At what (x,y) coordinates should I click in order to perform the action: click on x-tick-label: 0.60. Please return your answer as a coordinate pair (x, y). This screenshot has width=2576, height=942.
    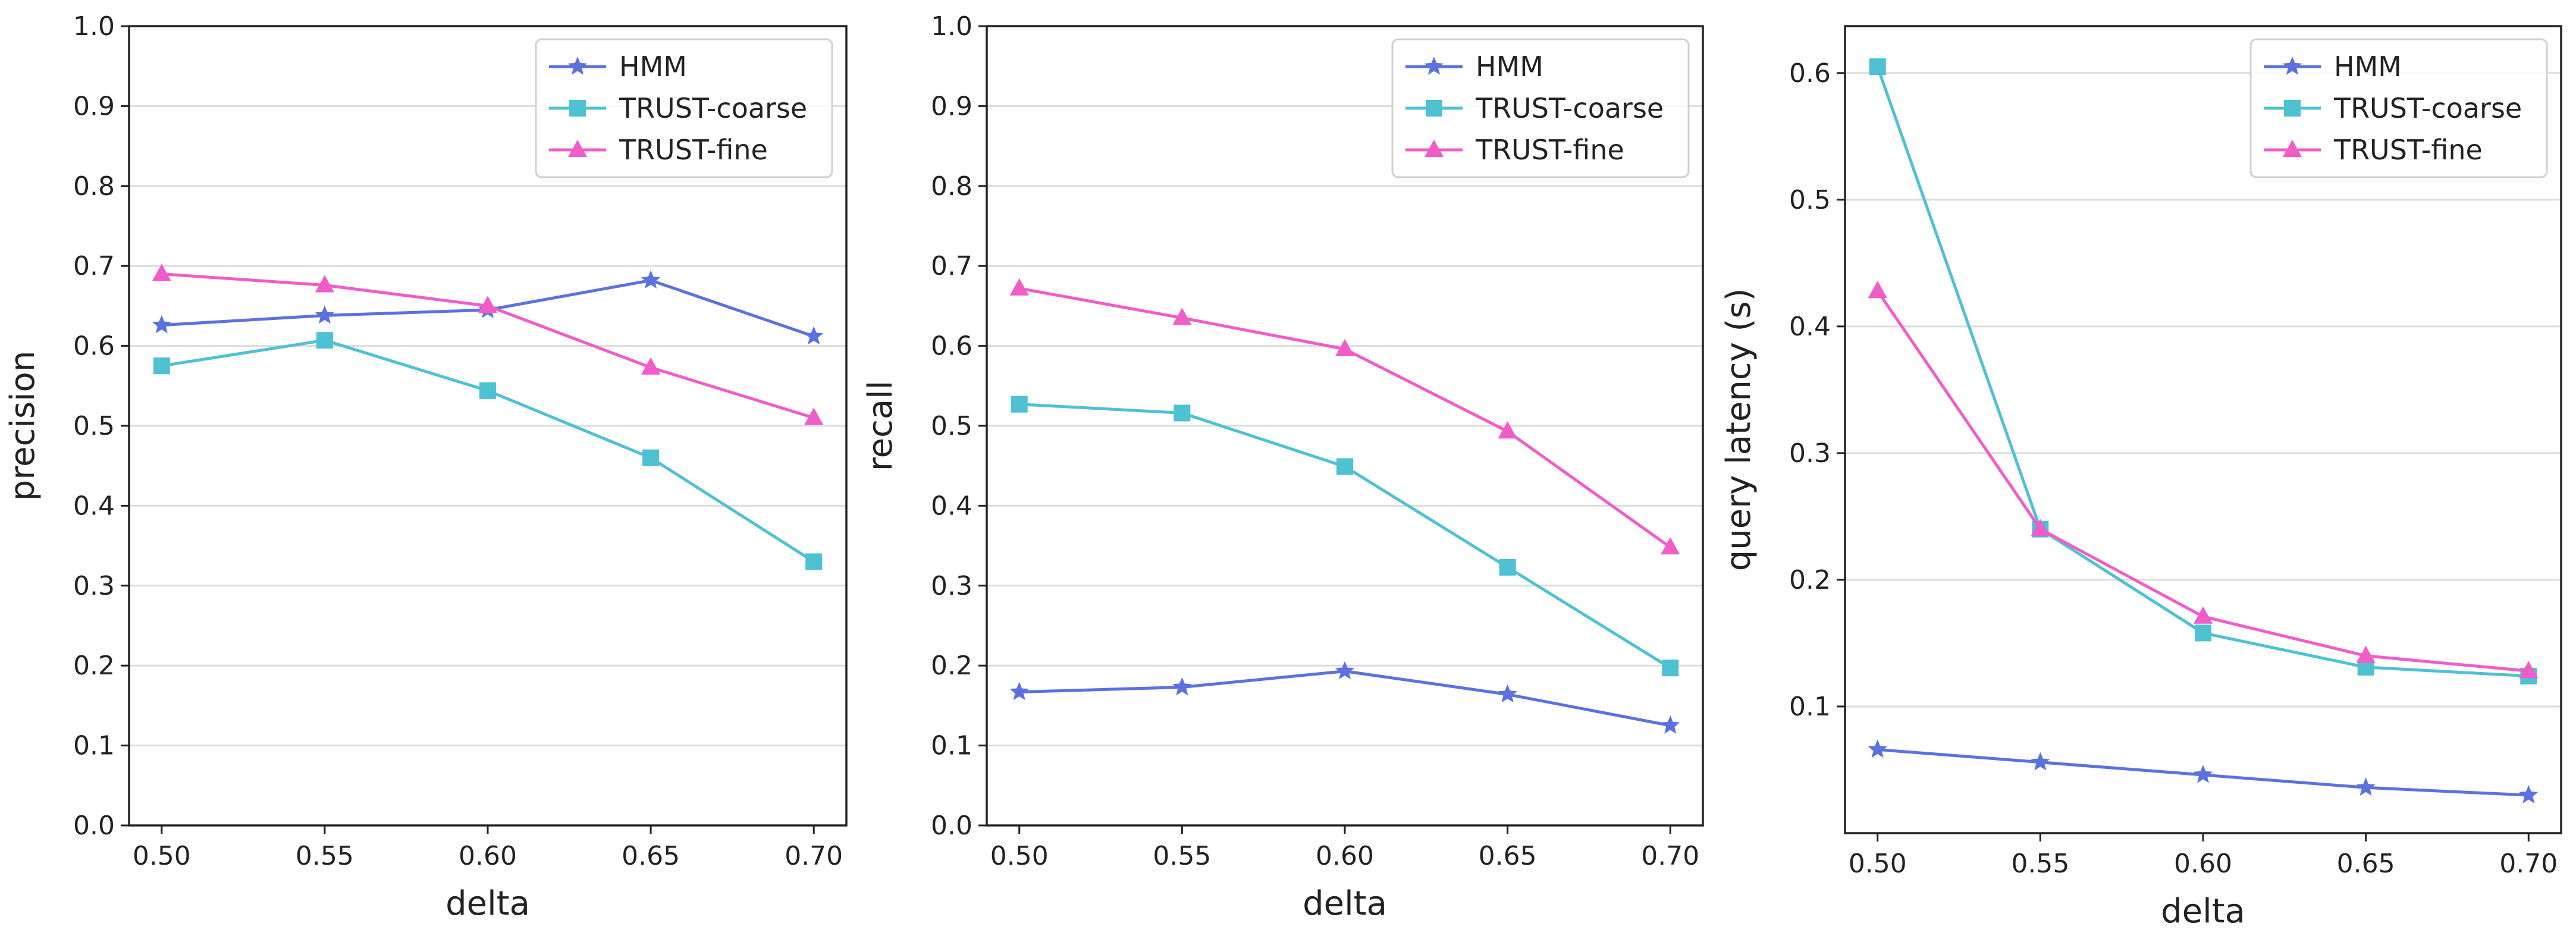
    Looking at the image, I should click on (1345, 856).